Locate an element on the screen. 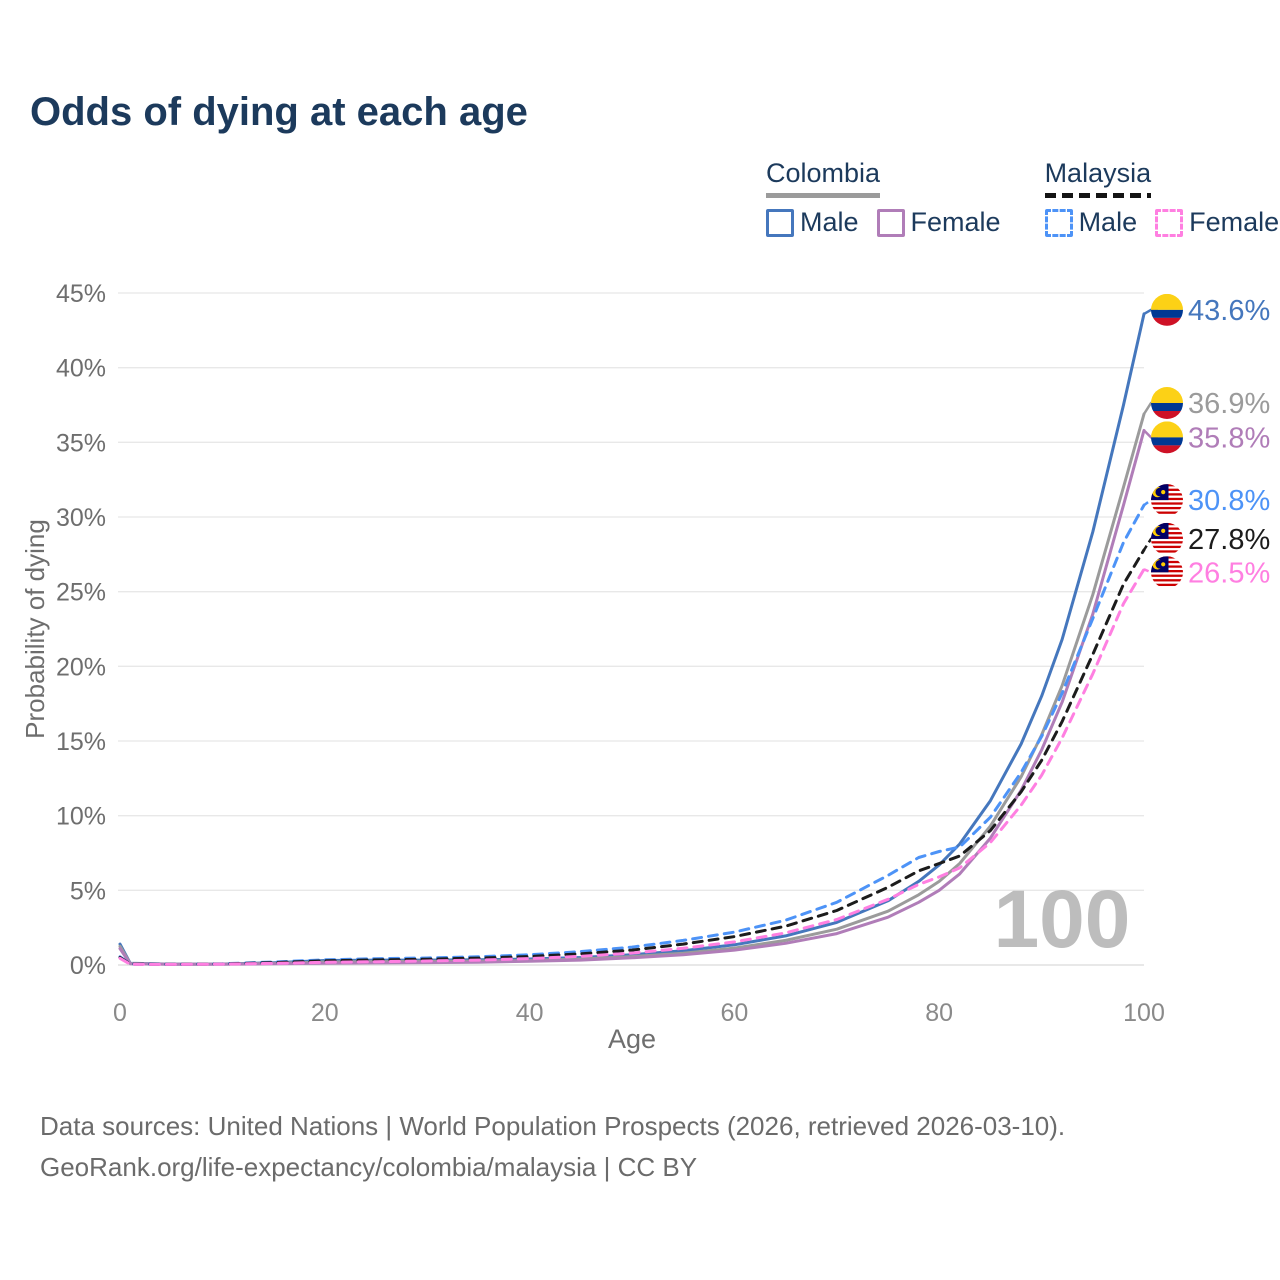  x-tick-label: 80 is located at coordinates (939, 1013).